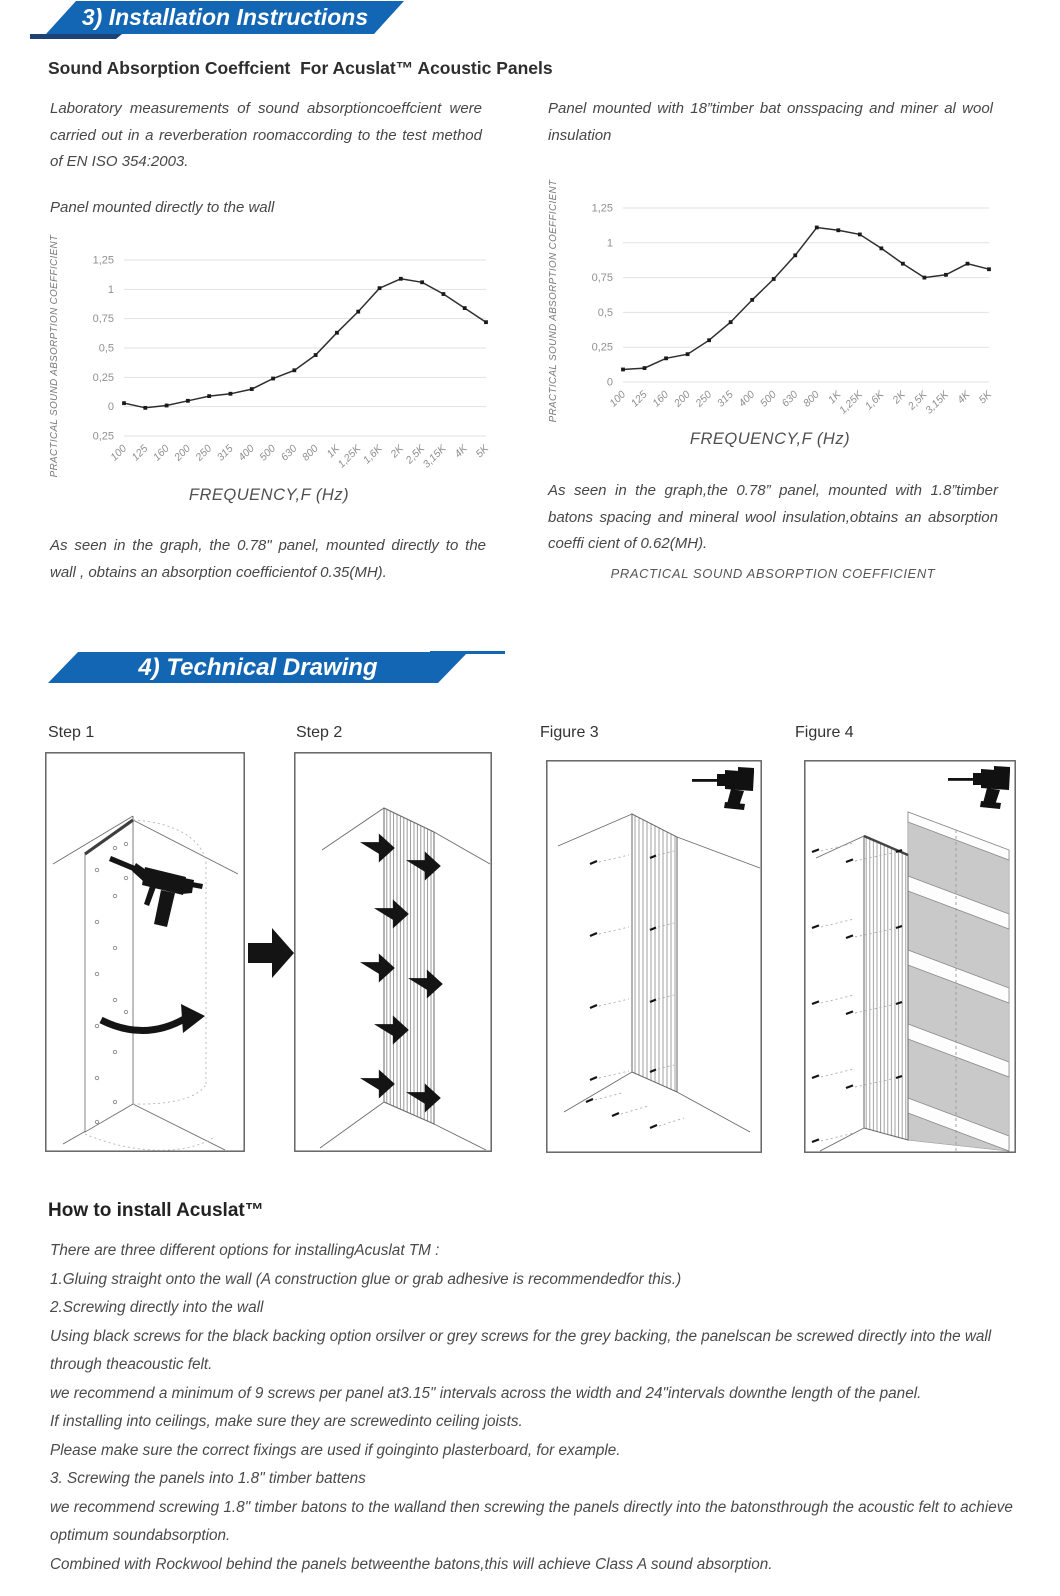 Image resolution: width=1060 pixels, height=1596 pixels. Describe the element at coordinates (71, 732) in the screenshot. I see `figure-label-step1: Step 1` at that location.